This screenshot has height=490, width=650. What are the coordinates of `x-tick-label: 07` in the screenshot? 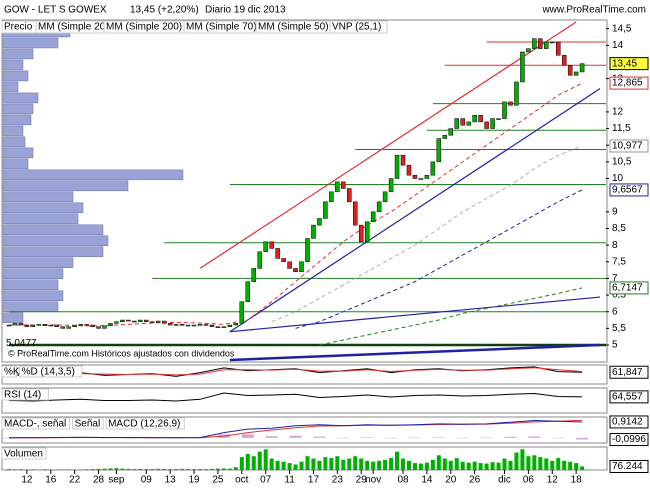 It's located at (266, 480).